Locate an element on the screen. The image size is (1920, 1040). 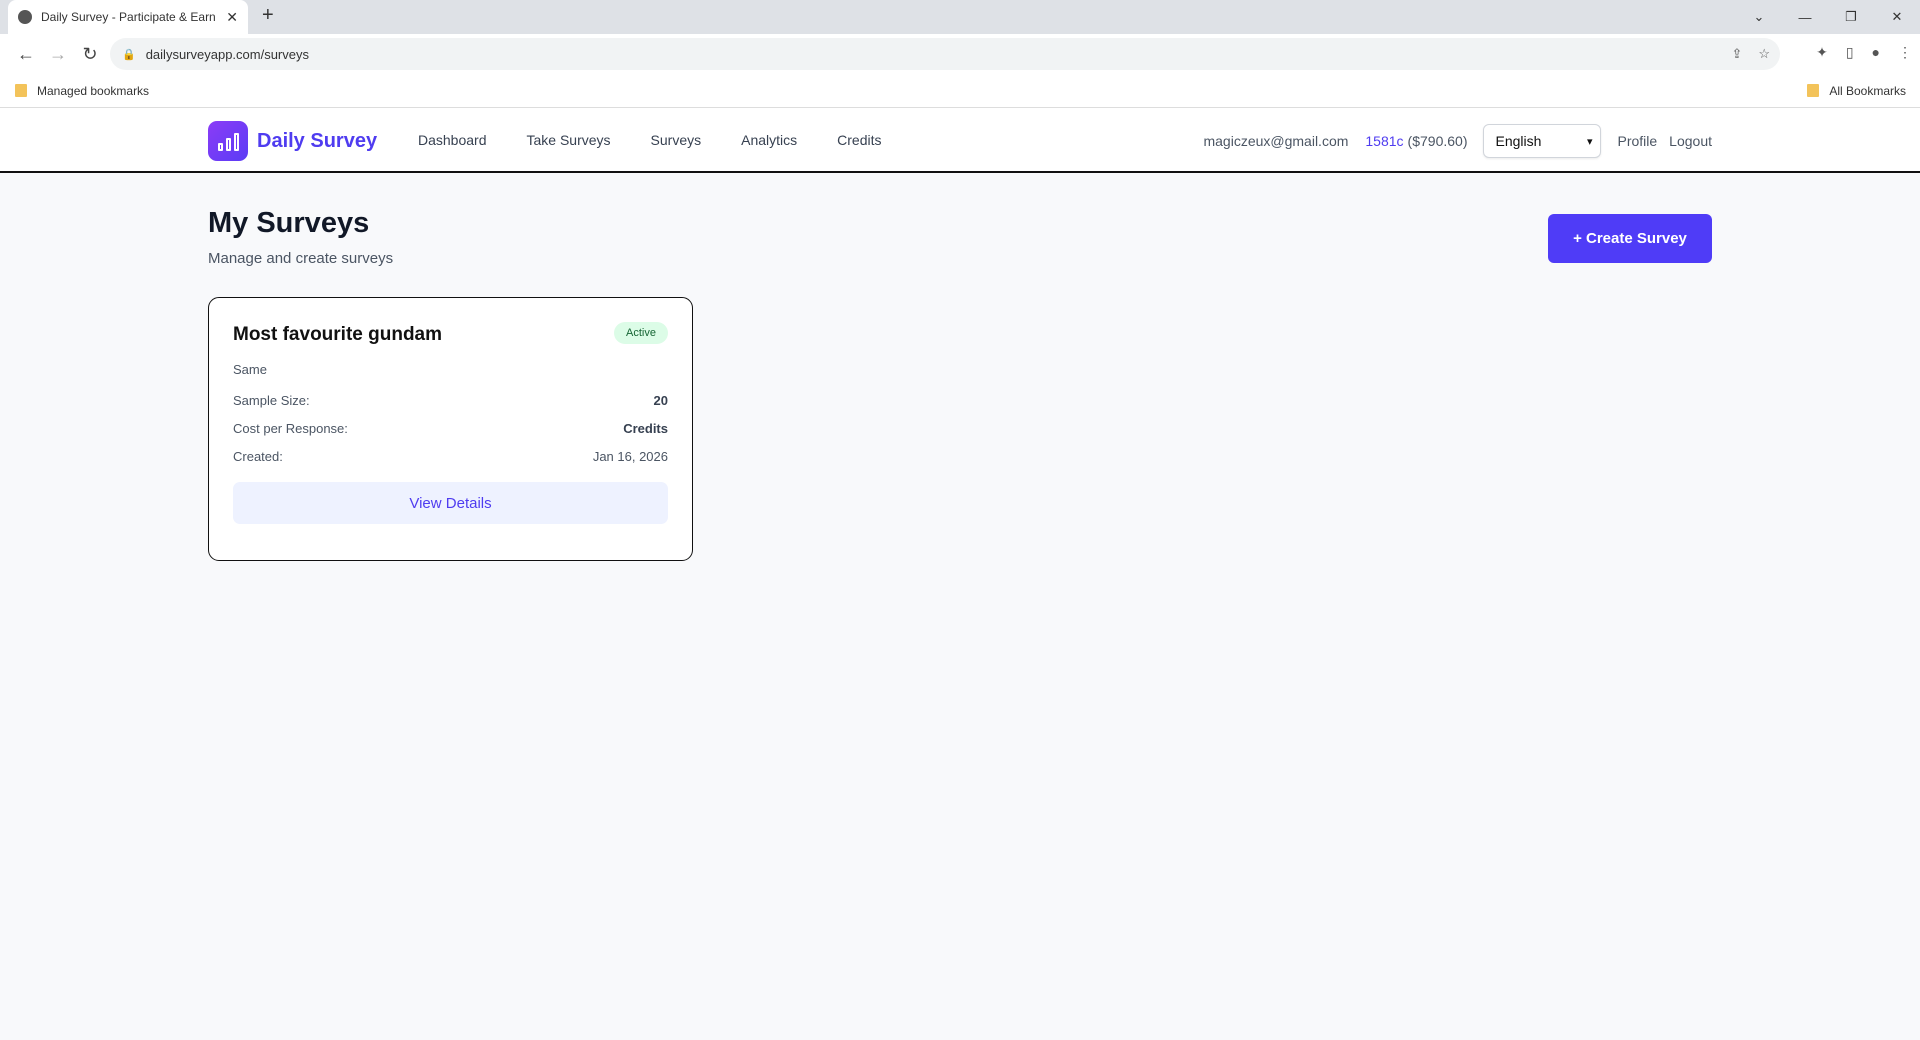
nav-take-surveys: Take Surveys is located at coordinates (568, 140).